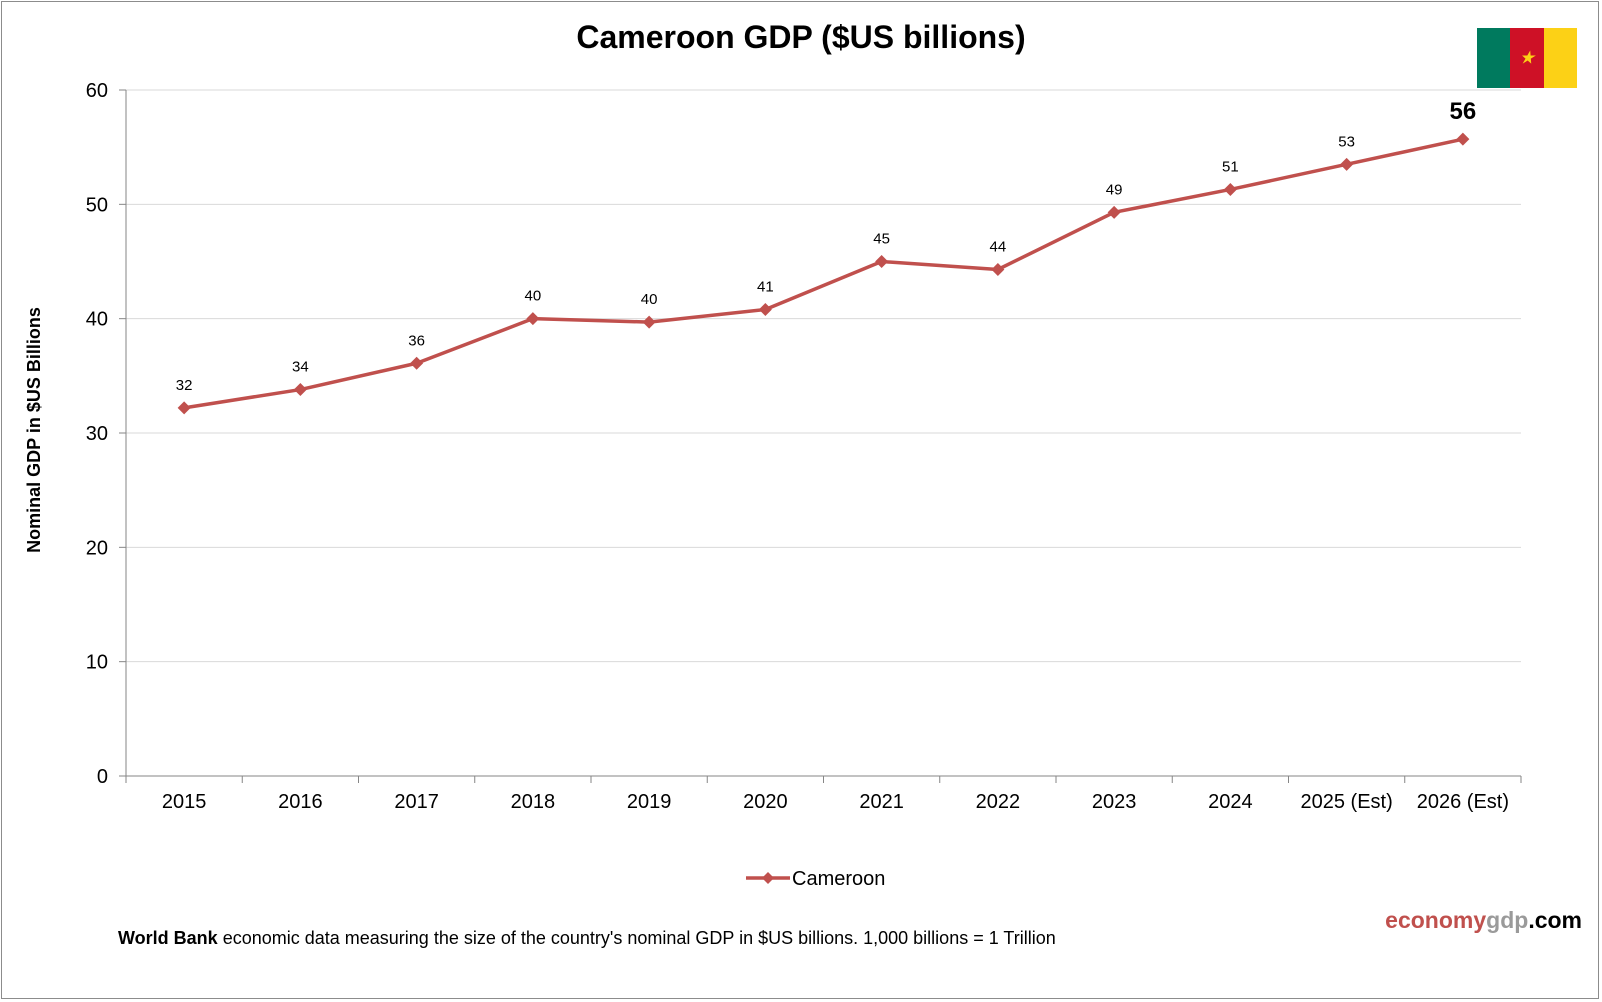  What do you see at coordinates (184, 385) in the screenshot?
I see `data-label: 32` at bounding box center [184, 385].